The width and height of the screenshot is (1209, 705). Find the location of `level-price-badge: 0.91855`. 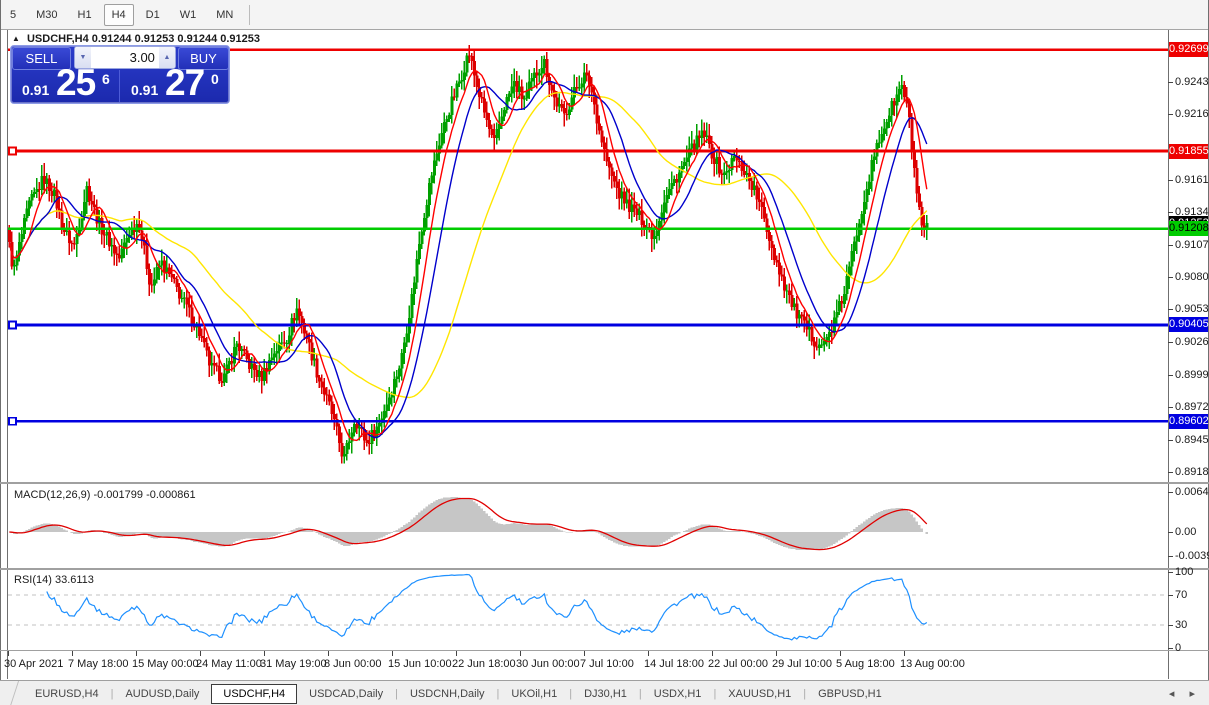

level-price-badge: 0.91855 is located at coordinates (1189, 151).